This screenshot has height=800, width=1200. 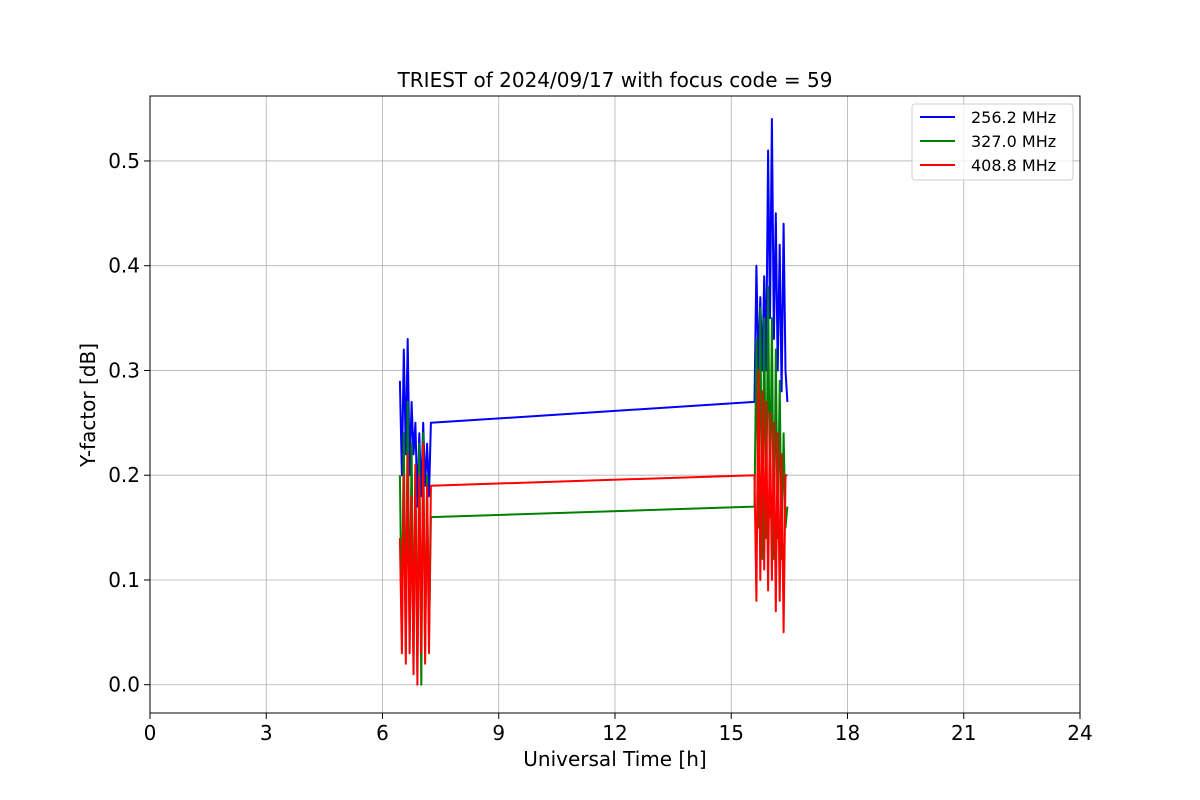 What do you see at coordinates (124, 161) in the screenshot?
I see `y-tick-label: 0.5` at bounding box center [124, 161].